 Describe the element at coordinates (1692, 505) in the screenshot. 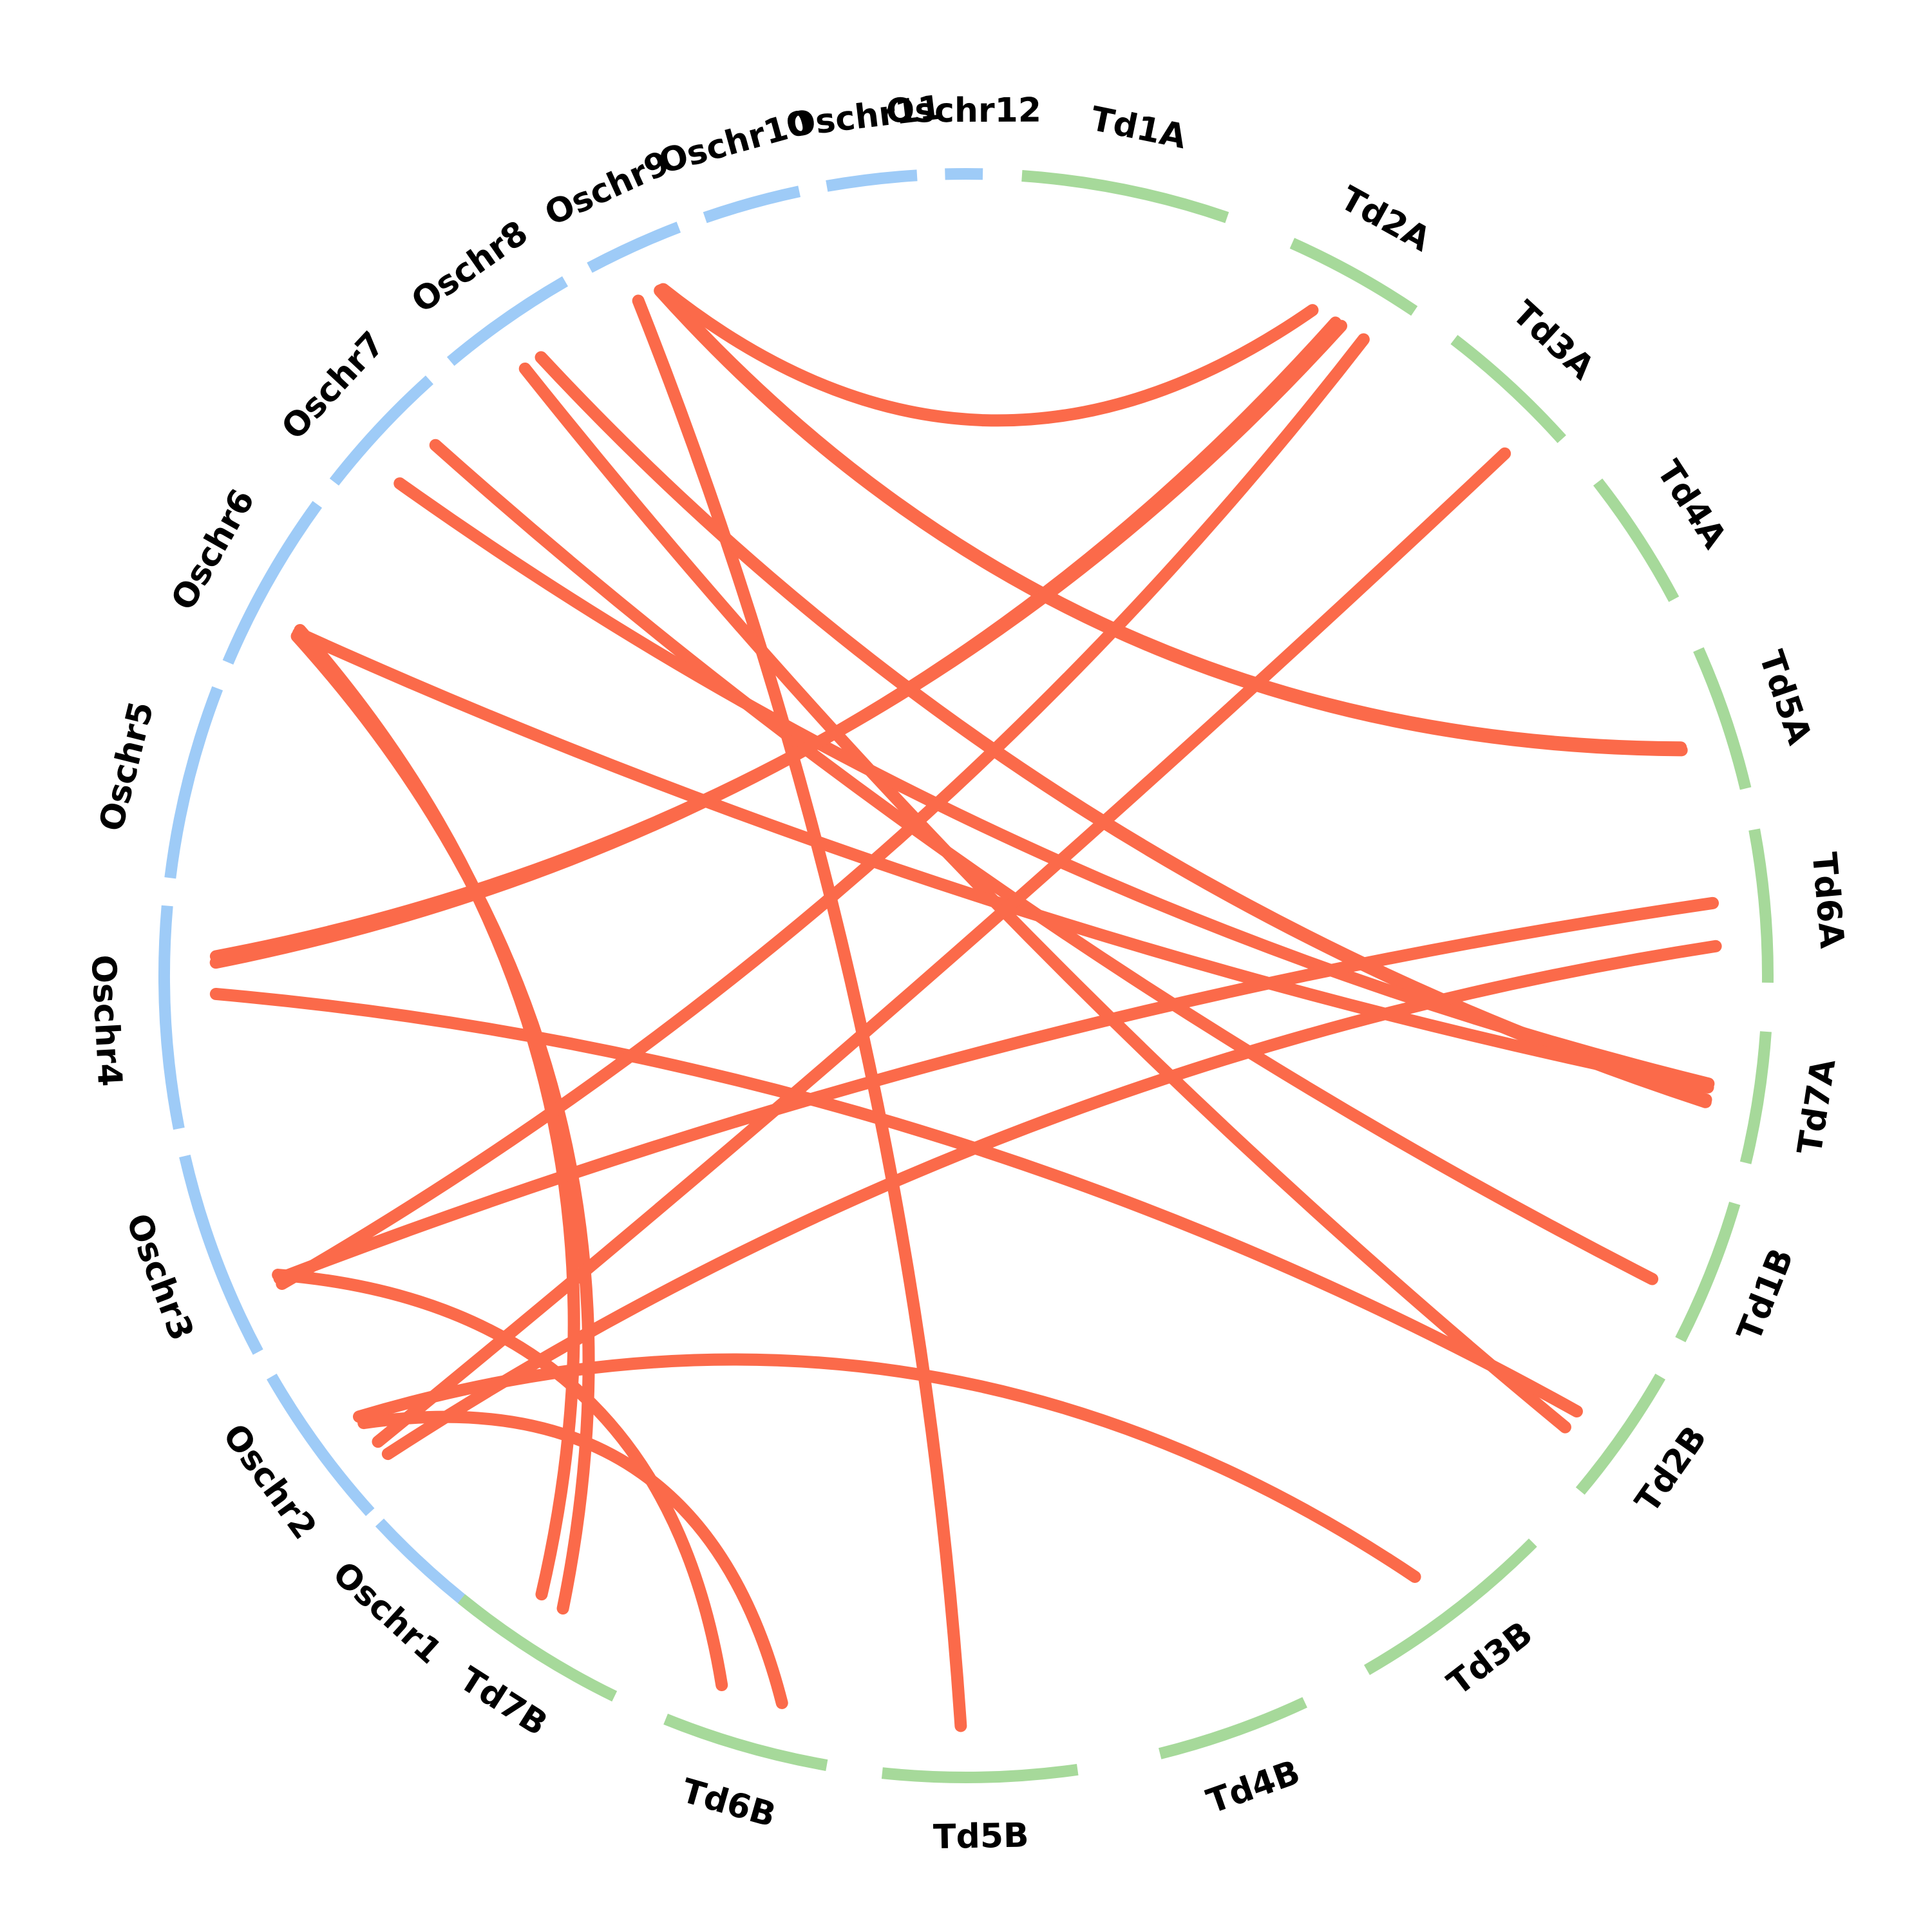

I see `chromosome-label-td4a: Td4A` at that location.